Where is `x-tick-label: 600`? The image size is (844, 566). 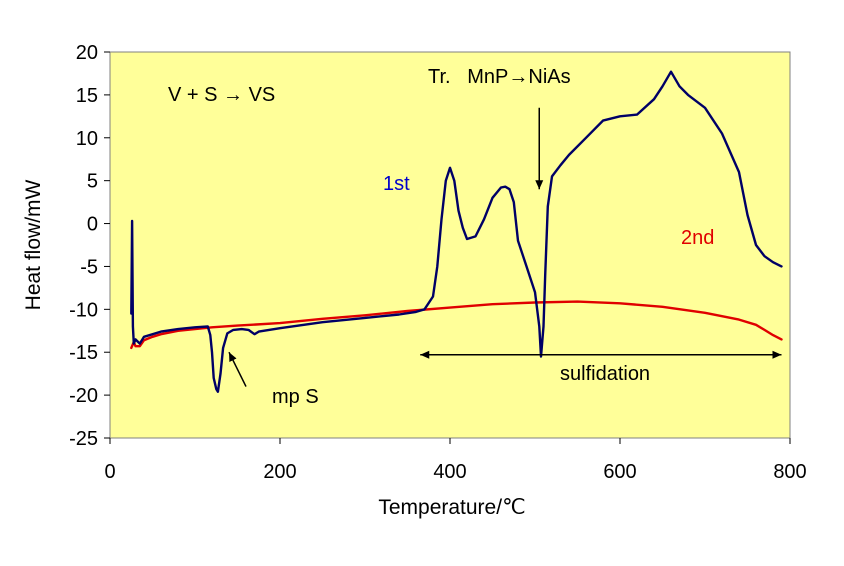 x-tick-label: 600 is located at coordinates (619, 472).